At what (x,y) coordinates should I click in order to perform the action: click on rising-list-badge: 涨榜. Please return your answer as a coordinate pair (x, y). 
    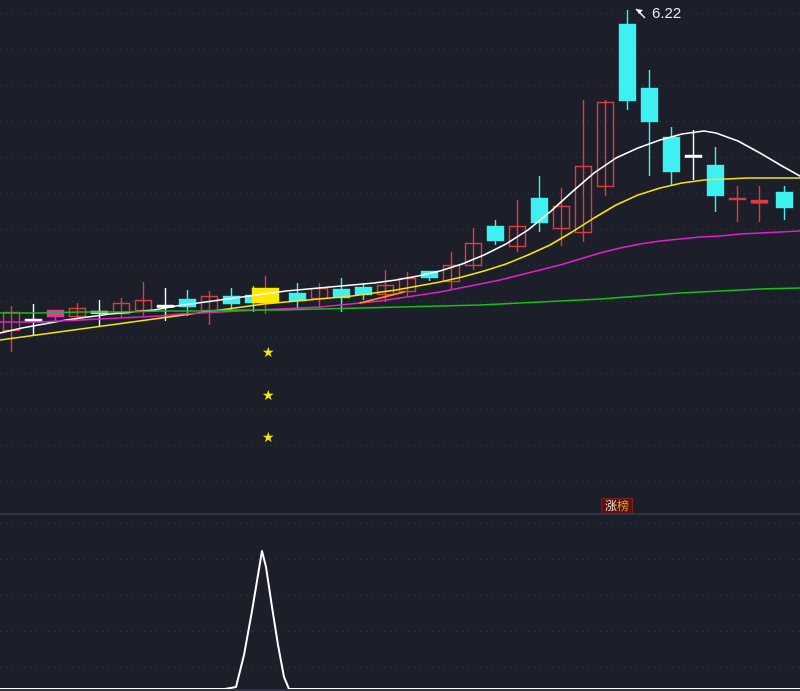
    Looking at the image, I should click on (617, 505).